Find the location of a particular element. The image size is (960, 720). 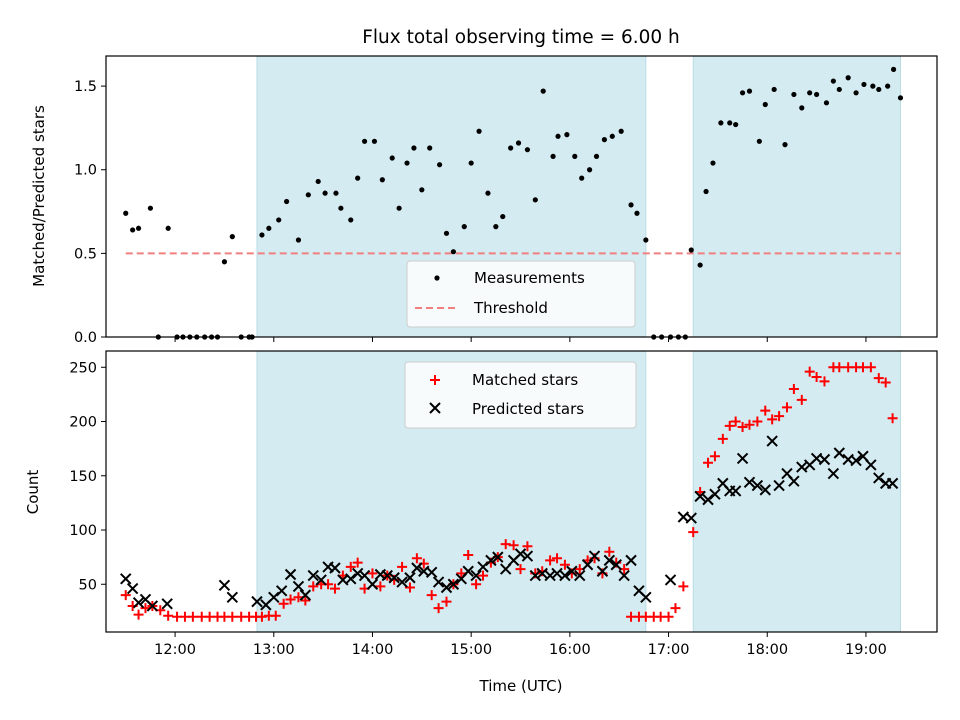

bottom-y-axis-label: Count is located at coordinates (33, 492).